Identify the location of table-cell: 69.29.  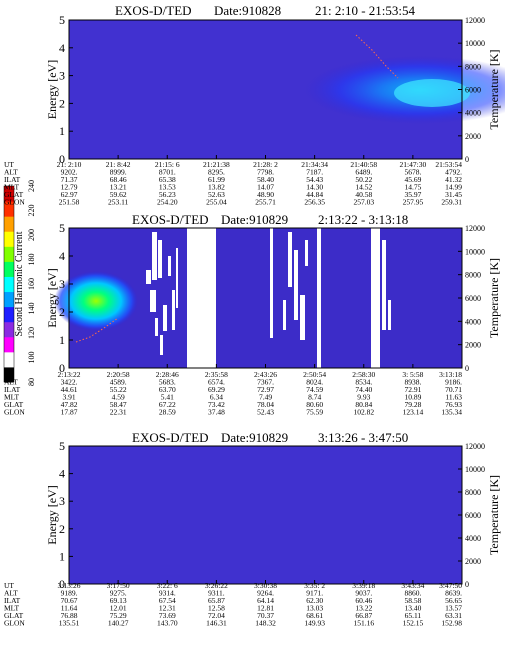
(216, 389).